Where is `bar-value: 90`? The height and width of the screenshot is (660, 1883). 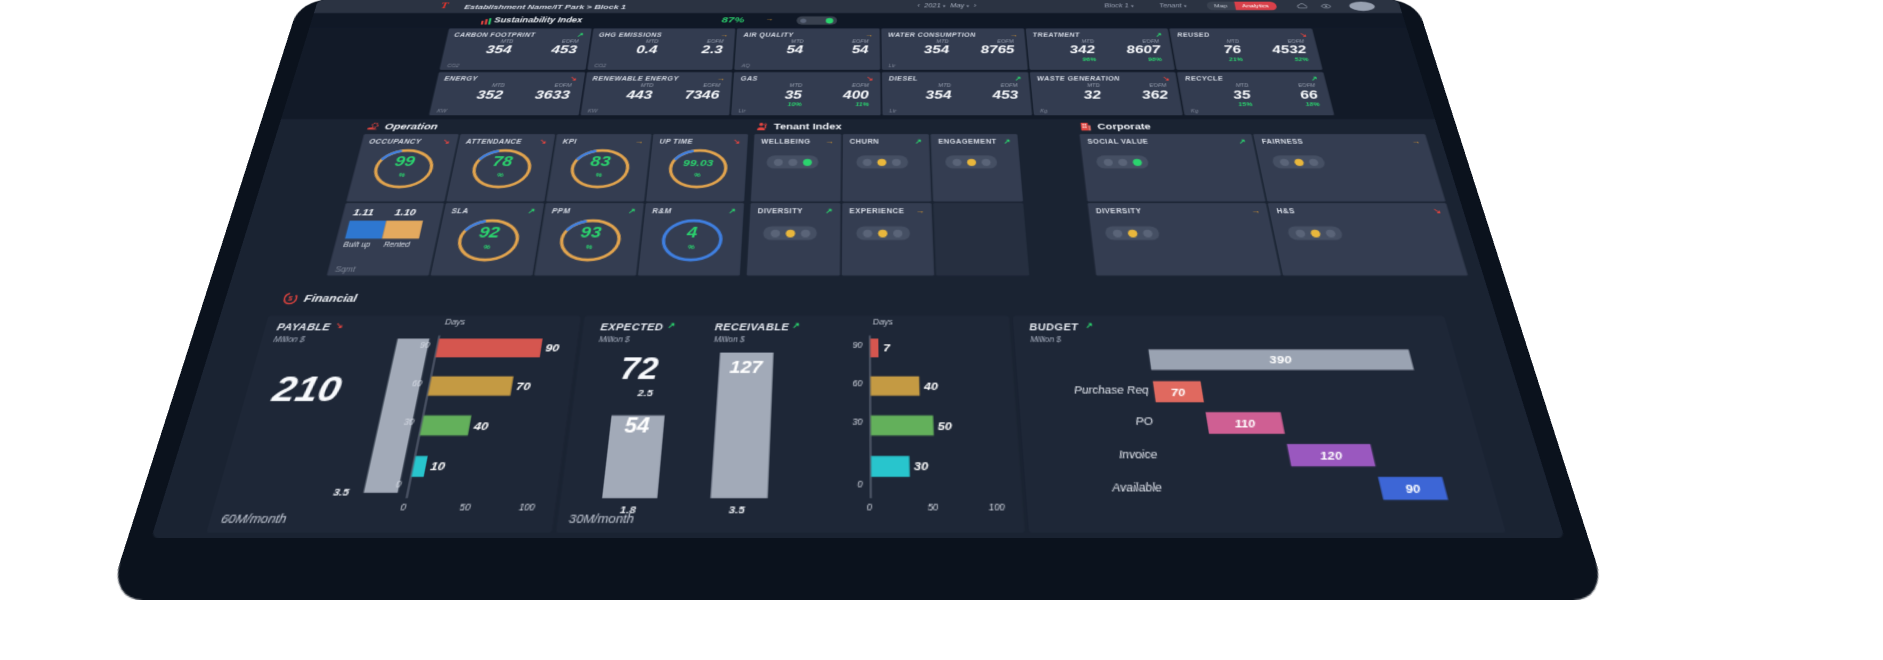 bar-value: 90 is located at coordinates (1412, 488).